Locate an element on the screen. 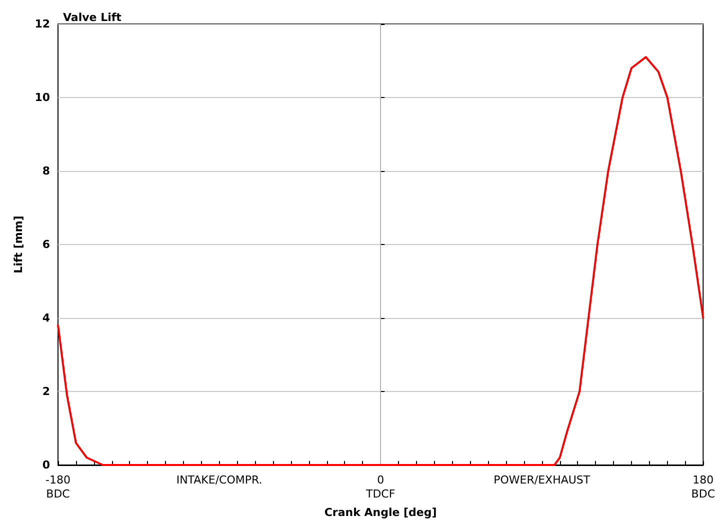  x-tick-label: POWER/EXHAUST is located at coordinates (542, 480).